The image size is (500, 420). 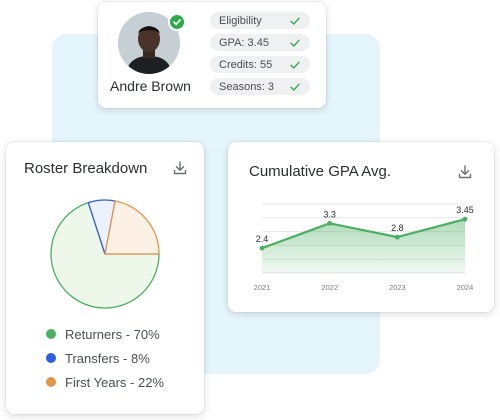 What do you see at coordinates (244, 42) in the screenshot?
I see `stat-label: GPA: 3.45` at bounding box center [244, 42].